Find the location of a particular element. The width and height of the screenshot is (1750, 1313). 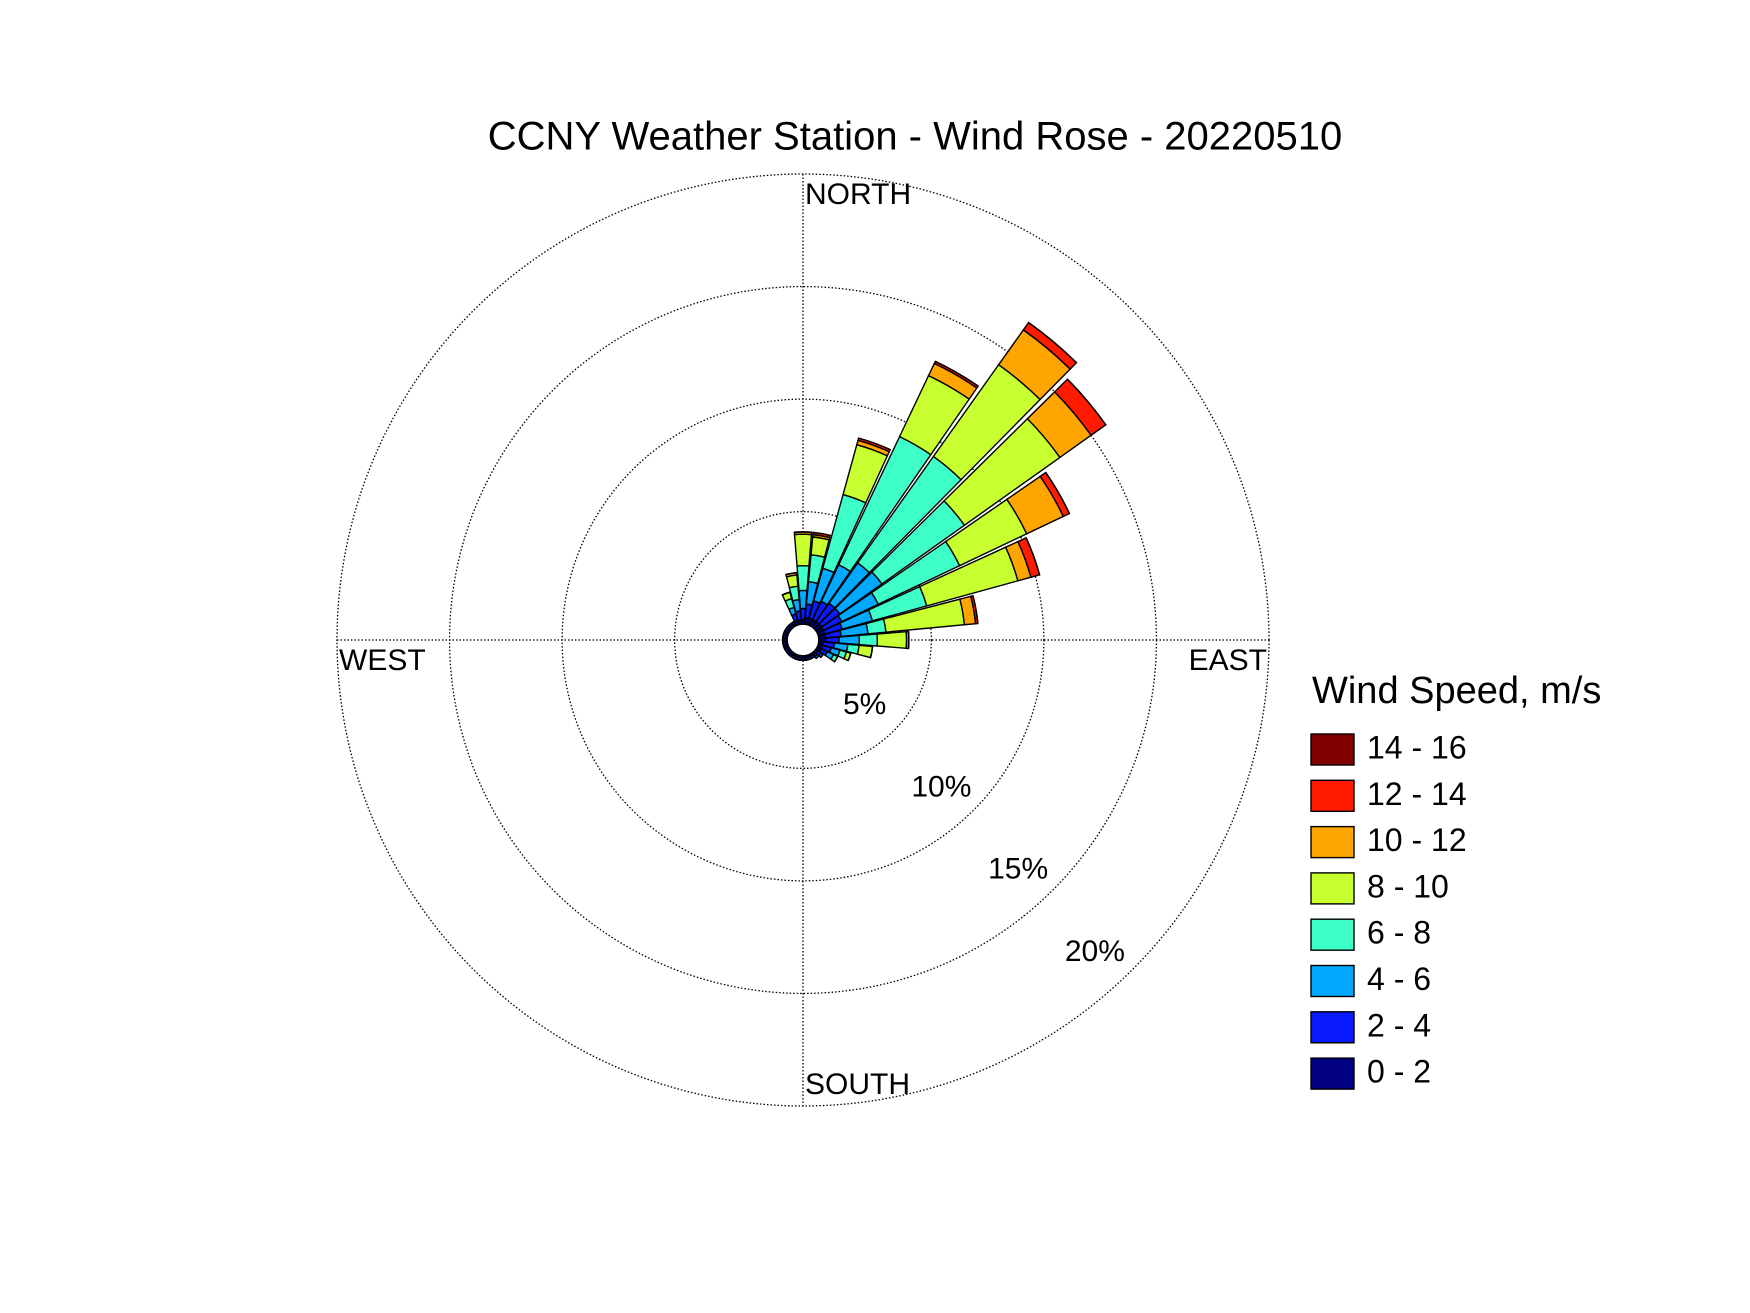

legend-title: Wind Speed, m/s is located at coordinates (1456, 691).